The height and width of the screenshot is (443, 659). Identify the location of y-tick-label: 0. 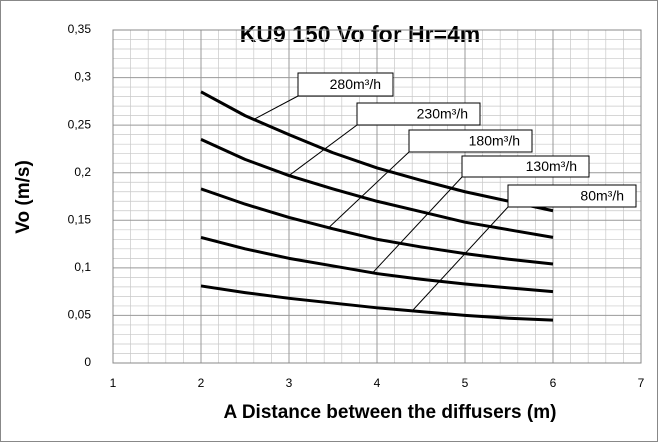
(87, 362).